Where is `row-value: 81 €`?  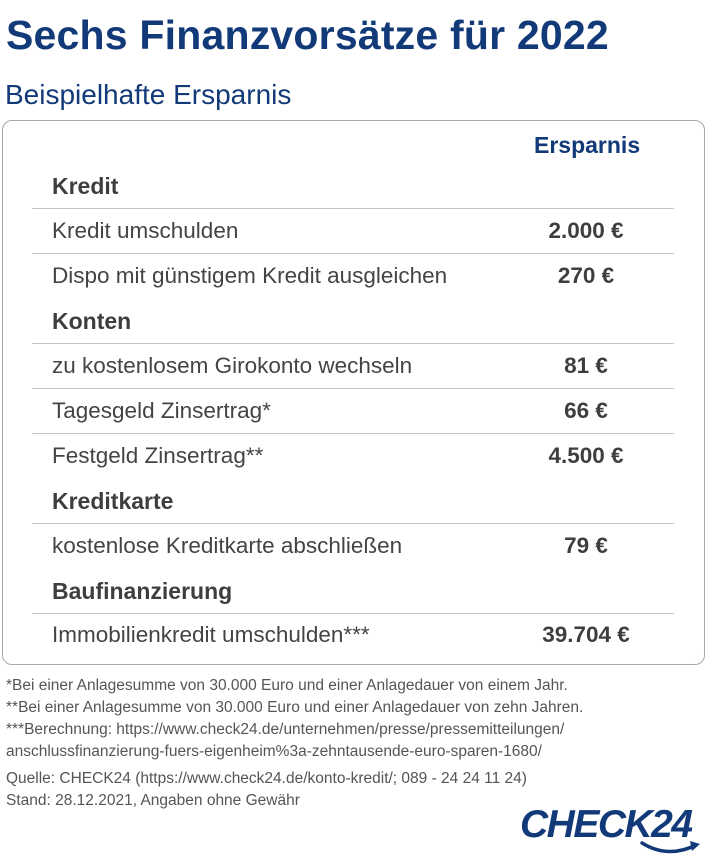 row-value: 81 € is located at coordinates (586, 365).